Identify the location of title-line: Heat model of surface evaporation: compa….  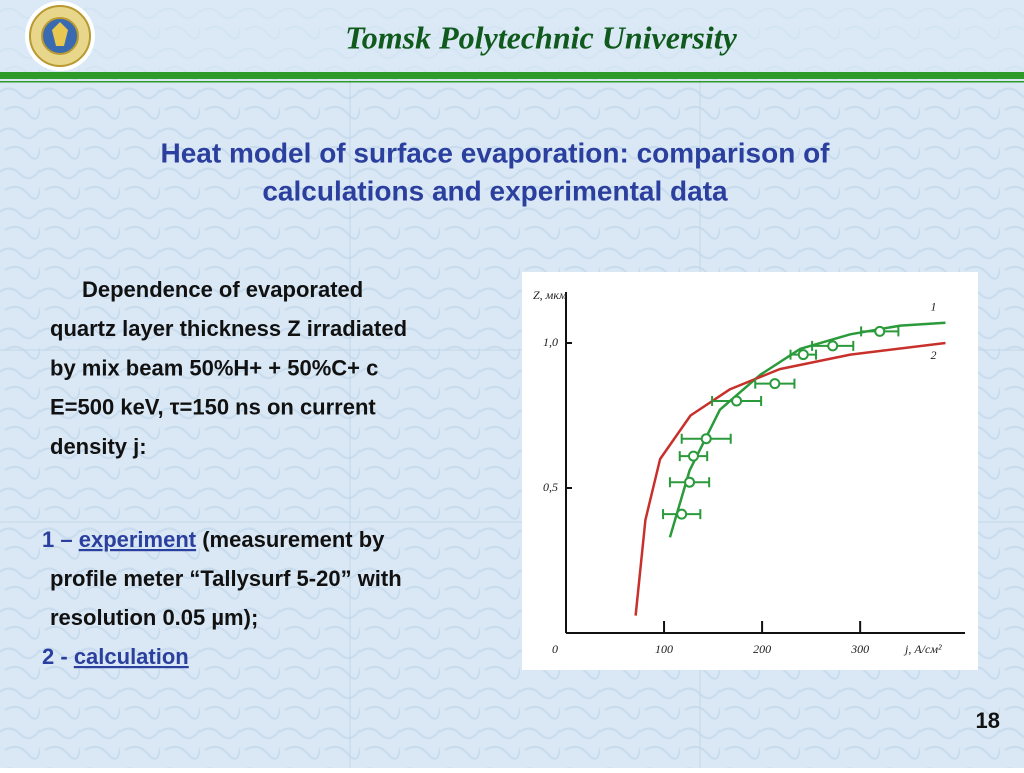
(495, 152).